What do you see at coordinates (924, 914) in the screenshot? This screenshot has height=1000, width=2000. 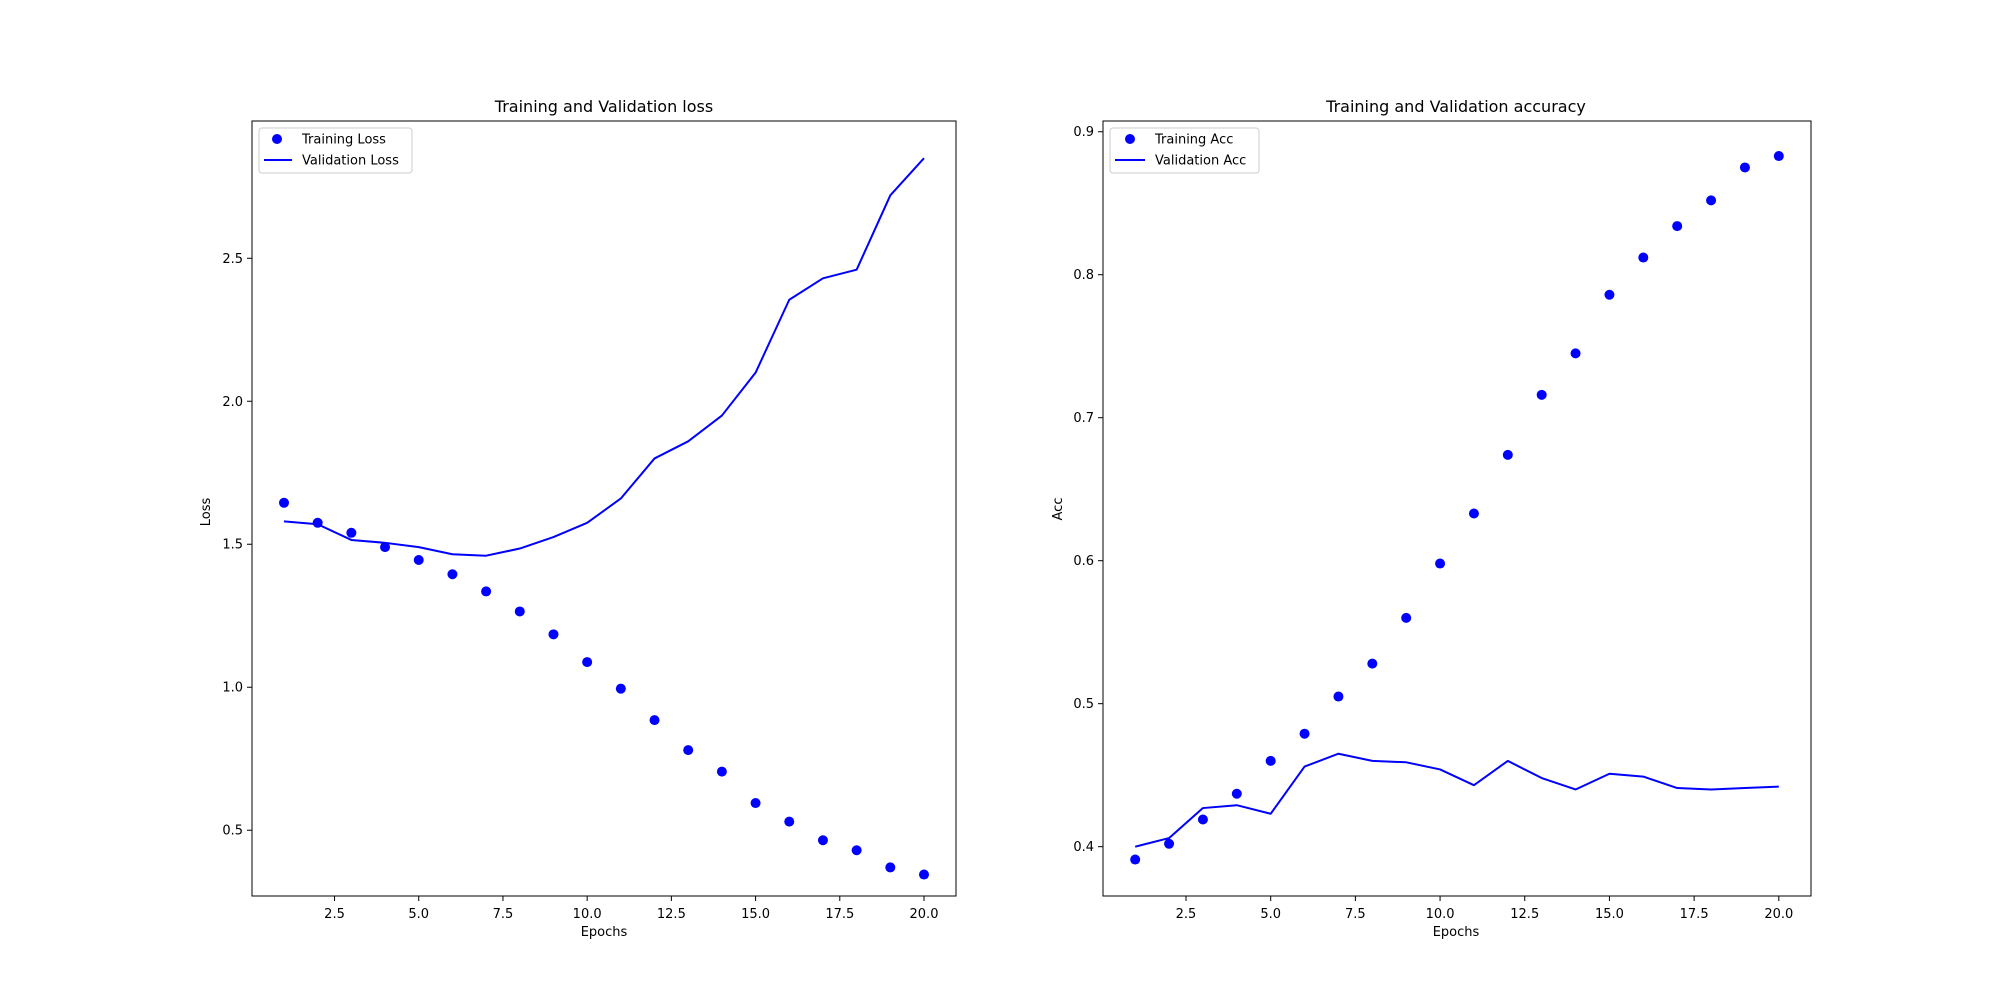 I see `loss-x-tick-label: 20.0` at bounding box center [924, 914].